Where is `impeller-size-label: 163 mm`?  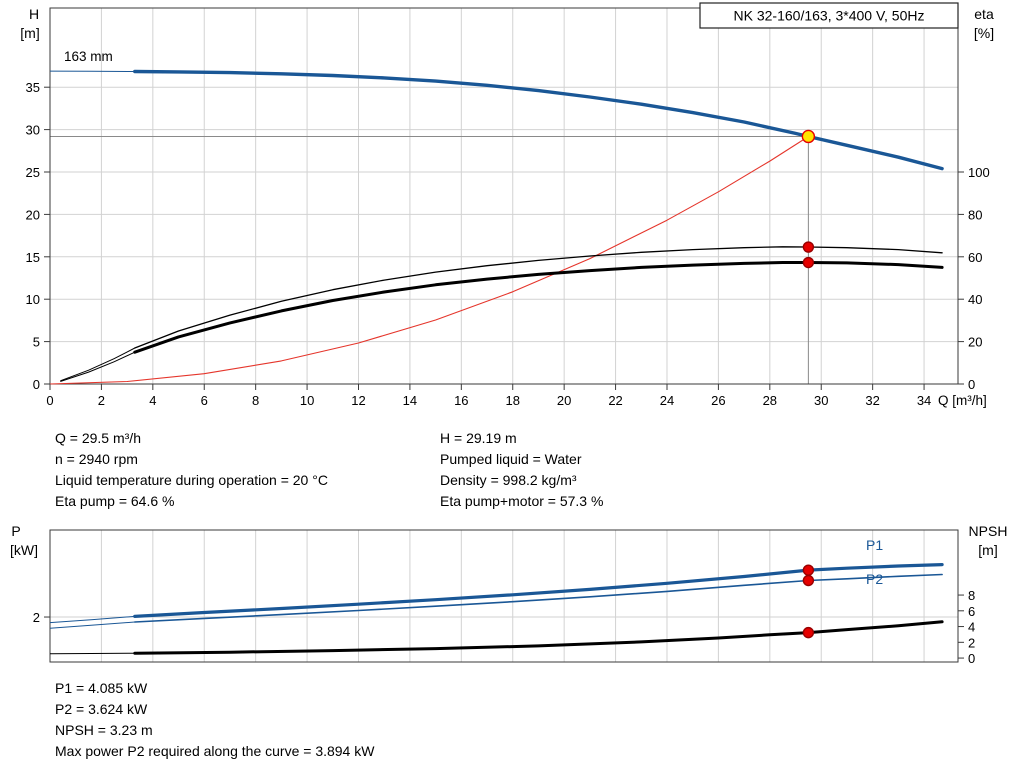
impeller-size-label: 163 mm is located at coordinates (88, 56).